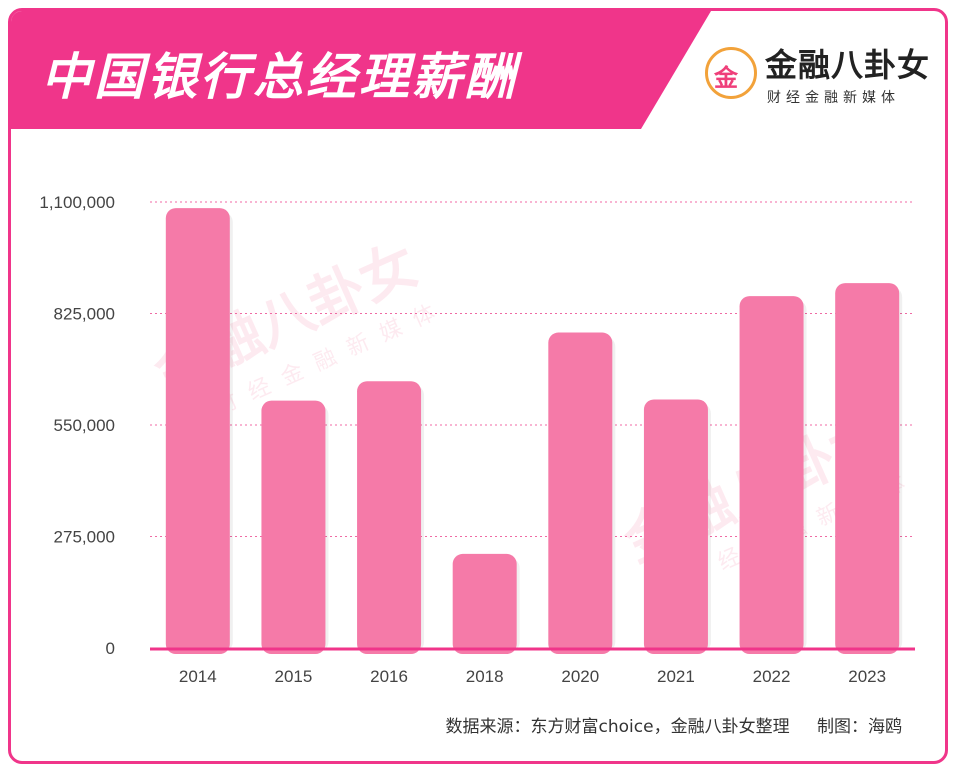 This screenshot has height=776, width=960. I want to click on bar-2022, so click(771, 475).